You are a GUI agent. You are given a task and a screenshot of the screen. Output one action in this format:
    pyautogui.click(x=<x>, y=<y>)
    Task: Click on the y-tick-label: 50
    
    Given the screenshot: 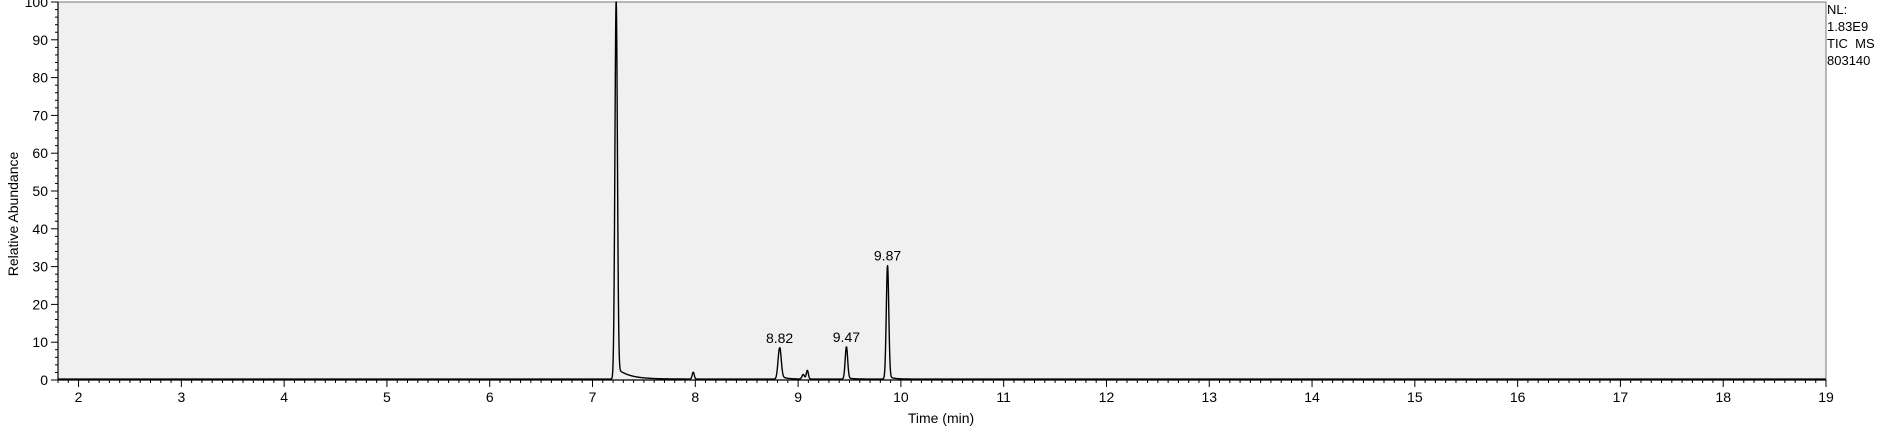 What is the action you would take?
    pyautogui.click(x=40, y=191)
    